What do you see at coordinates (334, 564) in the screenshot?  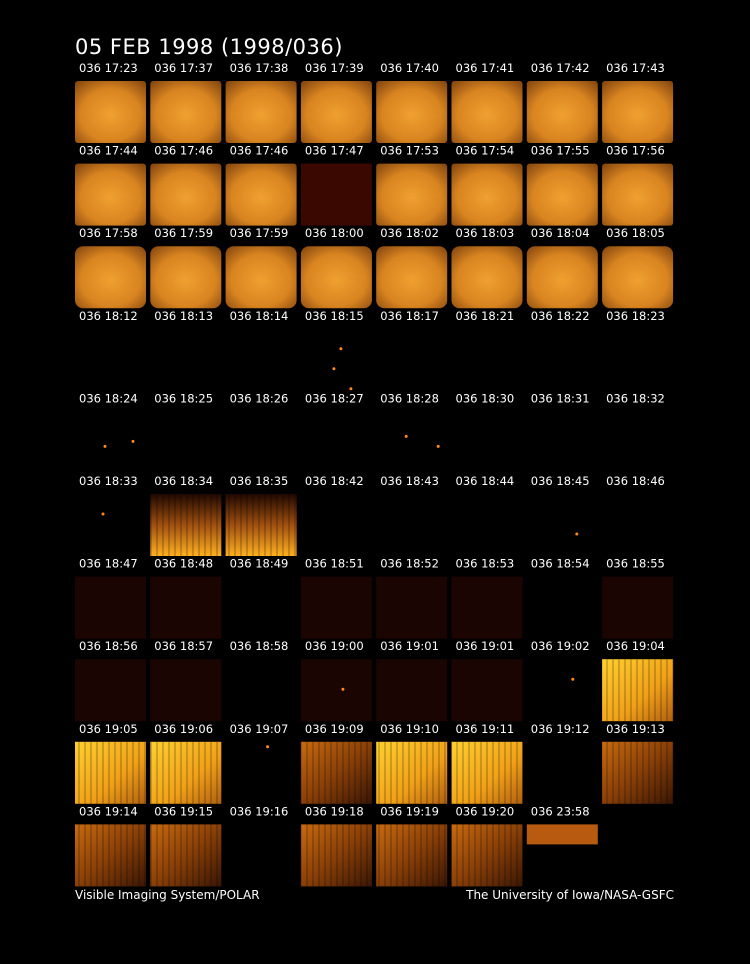 I see `frame-label: 036 18:51` at bounding box center [334, 564].